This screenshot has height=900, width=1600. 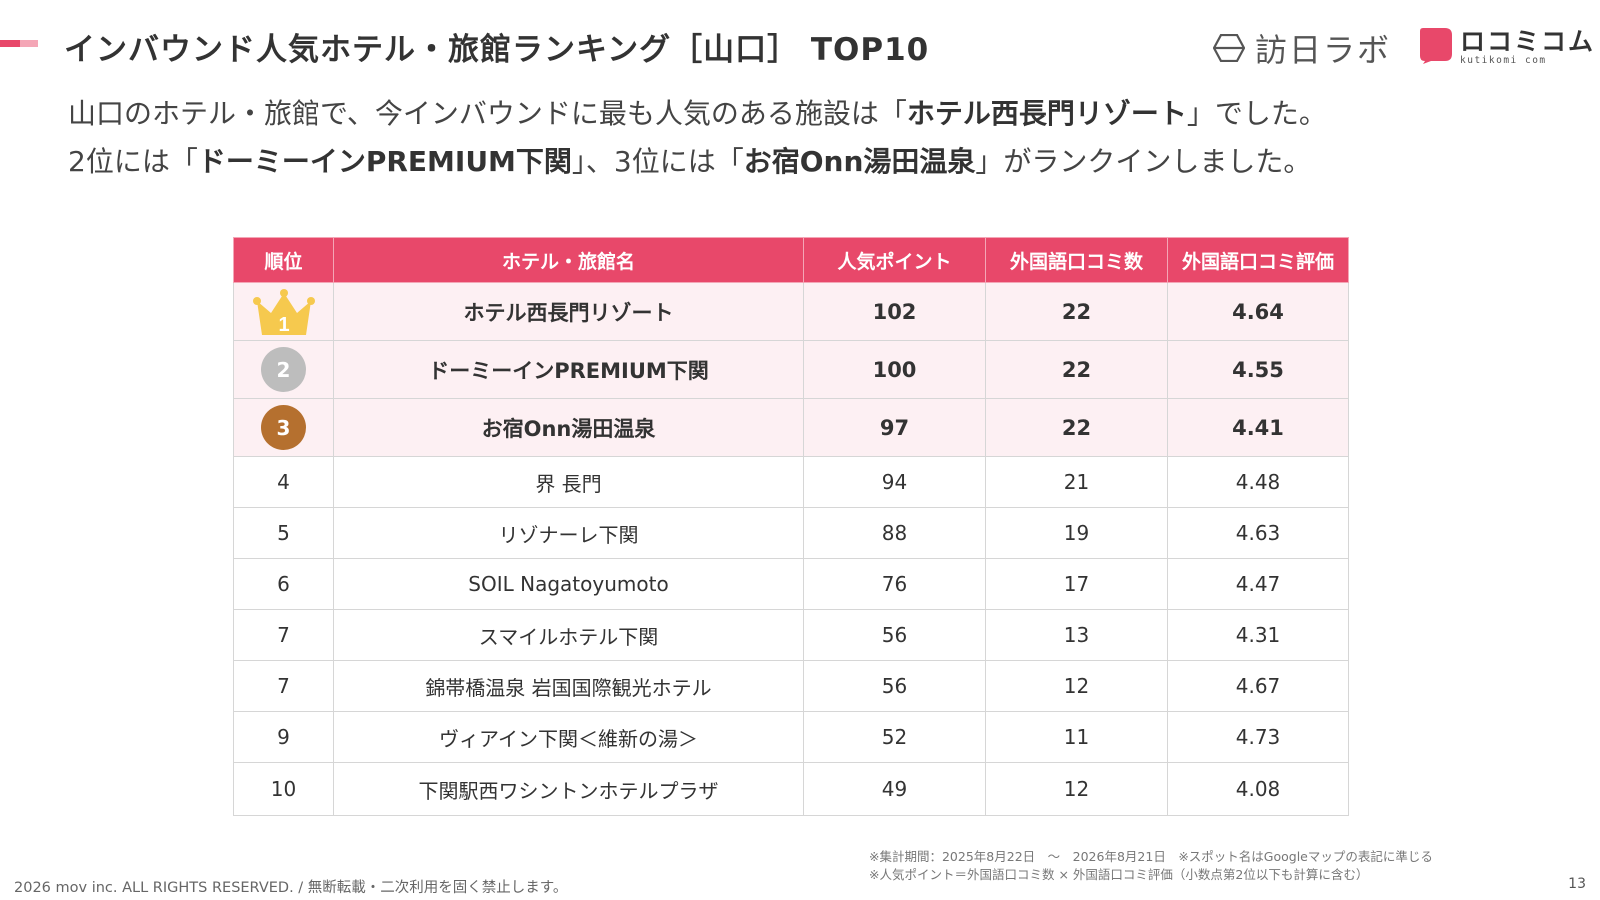 I want to click on popularity-points: 88, so click(x=894, y=533).